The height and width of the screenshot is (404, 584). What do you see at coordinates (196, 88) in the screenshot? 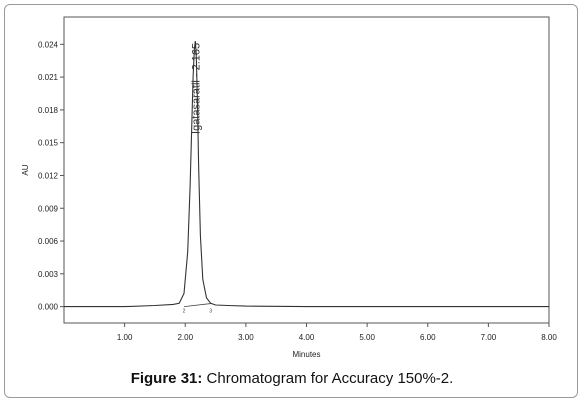
I see `peak-label: Igatasaratli - 2.165` at bounding box center [196, 88].